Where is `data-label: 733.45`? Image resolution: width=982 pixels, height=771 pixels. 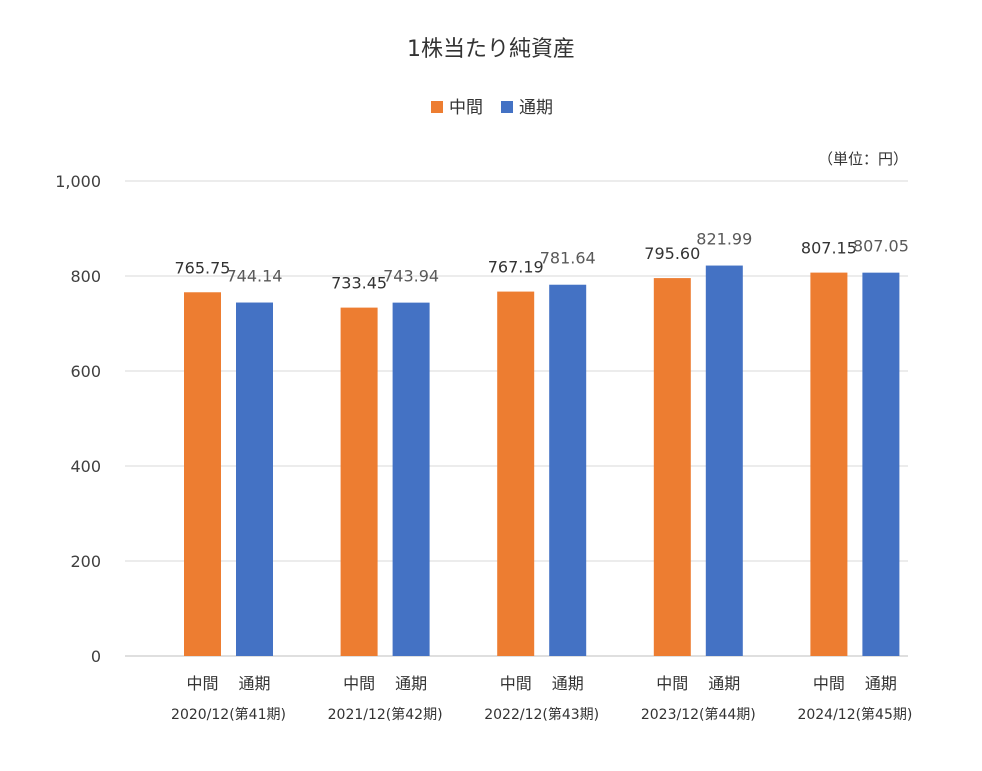 data-label: 733.45 is located at coordinates (359, 283).